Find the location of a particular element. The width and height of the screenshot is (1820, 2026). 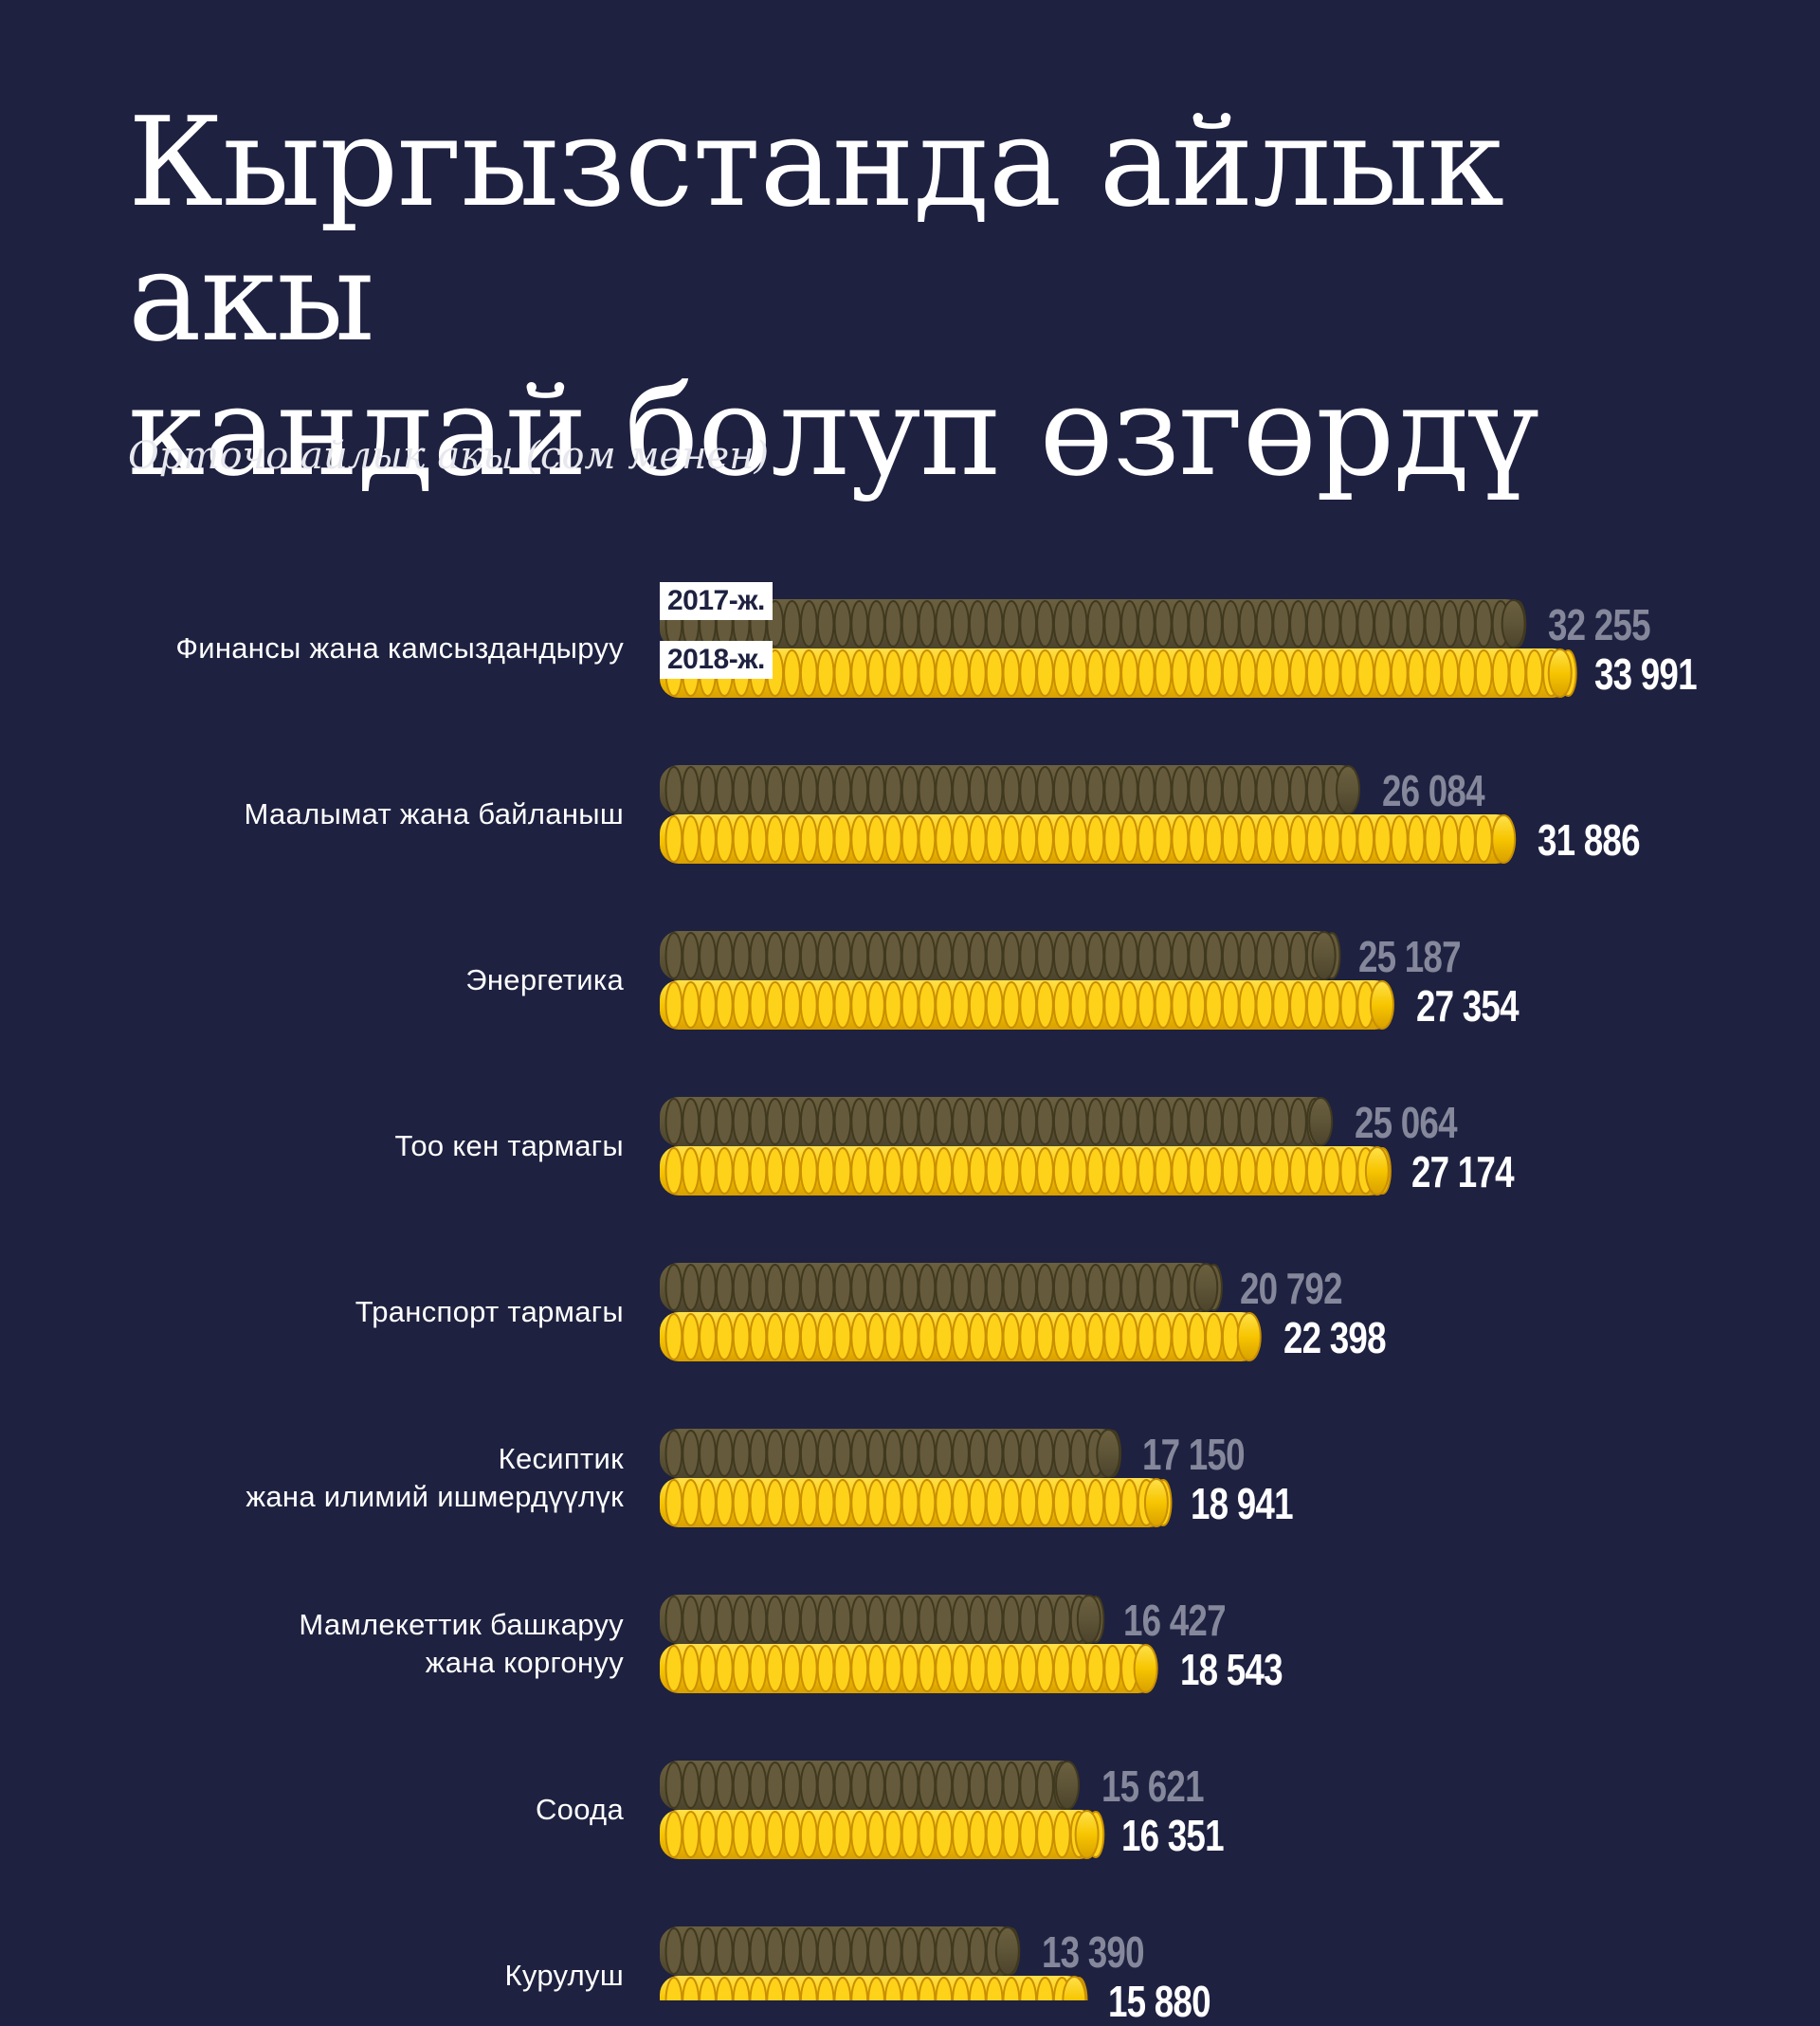

title-line-2: кандай болуп өзгөрдү is located at coordinates (833, 431).